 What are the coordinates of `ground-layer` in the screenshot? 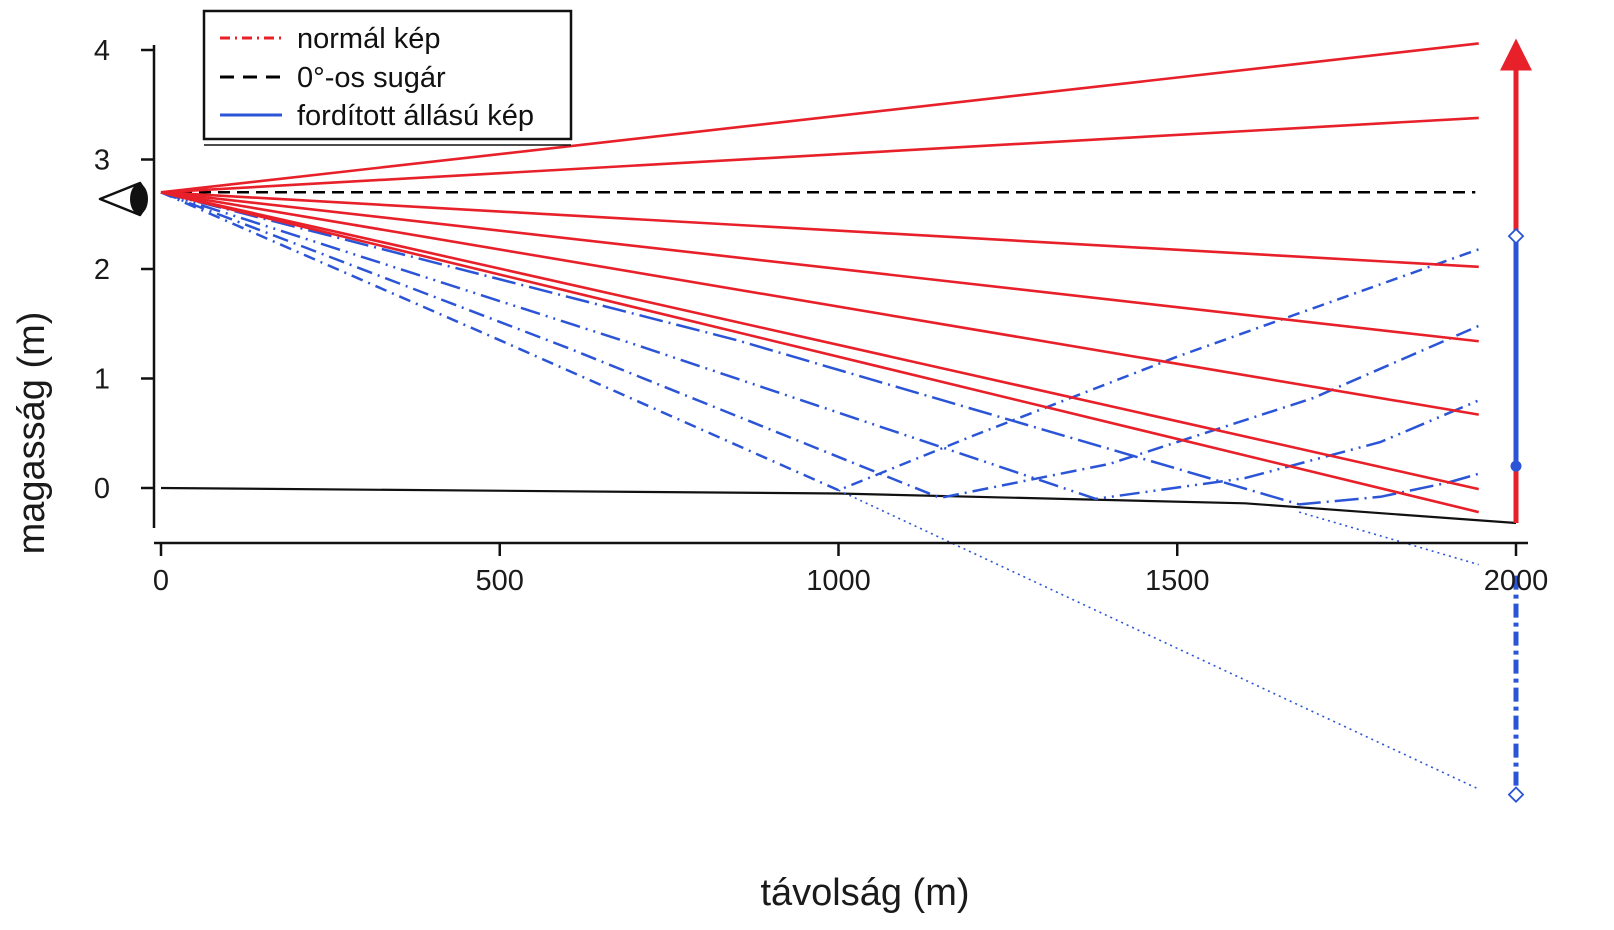 It's located at (838, 505).